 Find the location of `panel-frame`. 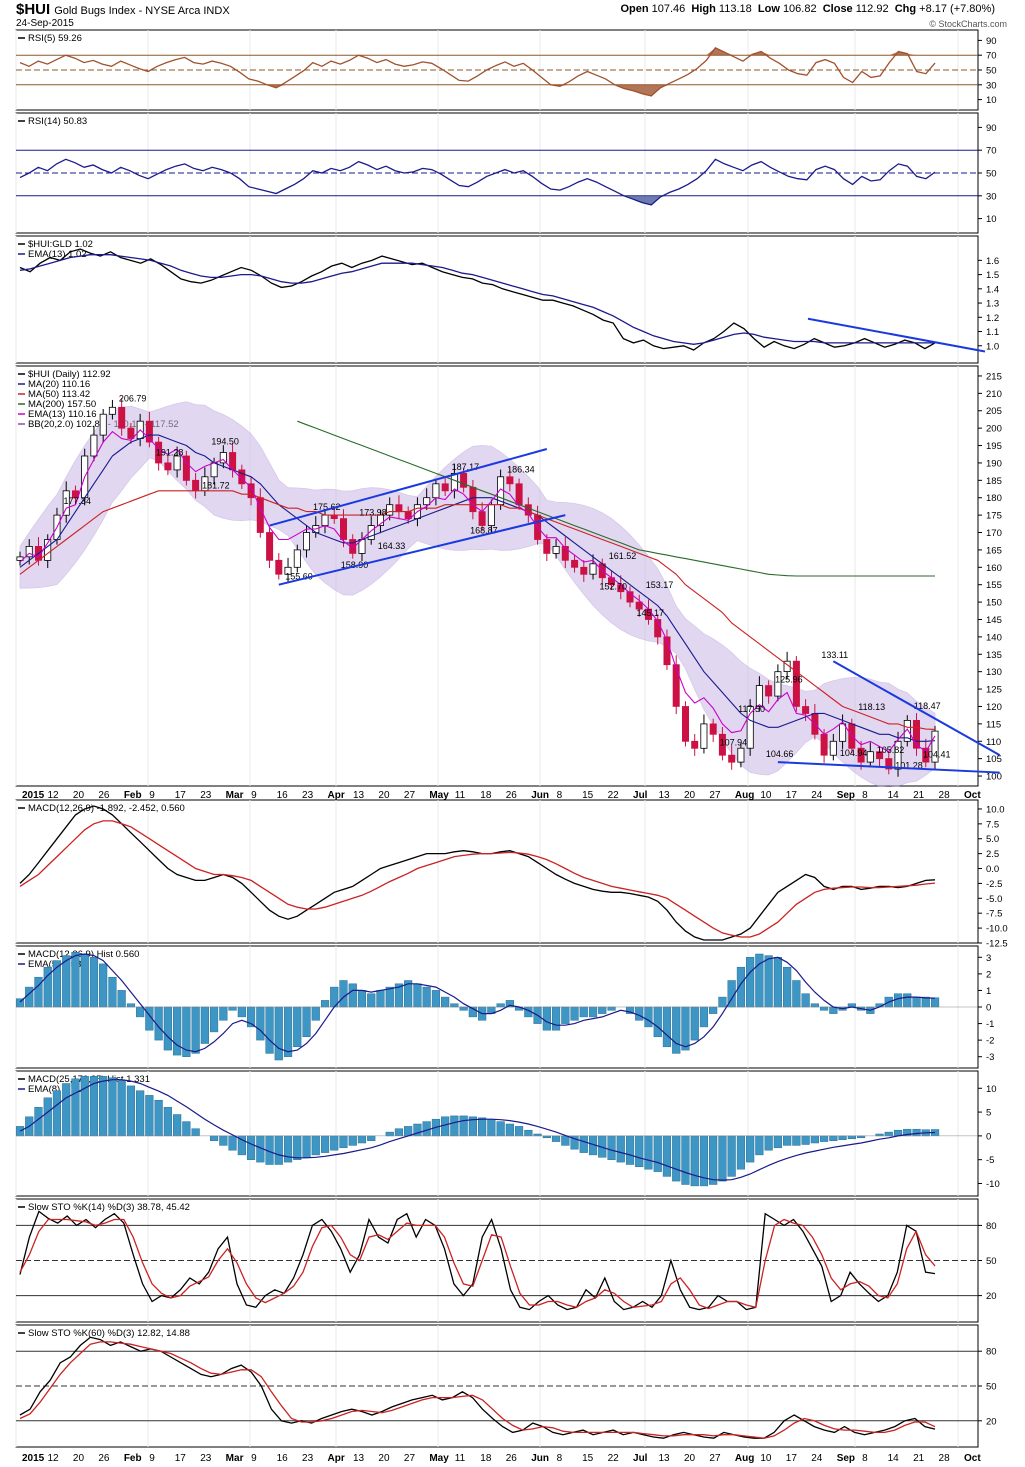

panel-frame is located at coordinates (497, 871).